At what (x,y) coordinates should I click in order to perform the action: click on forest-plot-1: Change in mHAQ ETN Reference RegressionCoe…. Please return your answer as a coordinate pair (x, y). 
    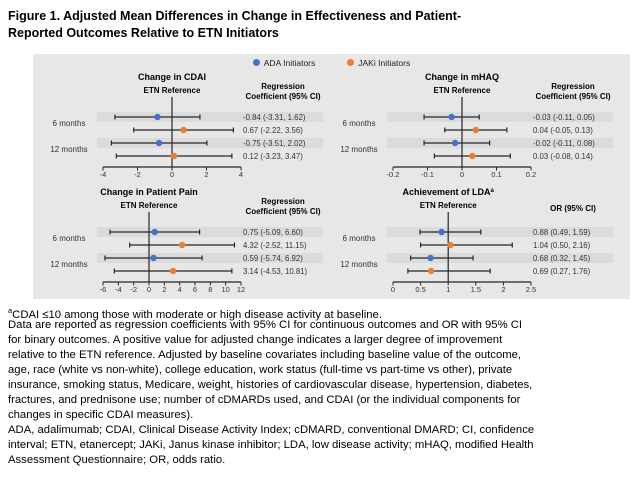
    Looking at the image, I should click on (476, 125).